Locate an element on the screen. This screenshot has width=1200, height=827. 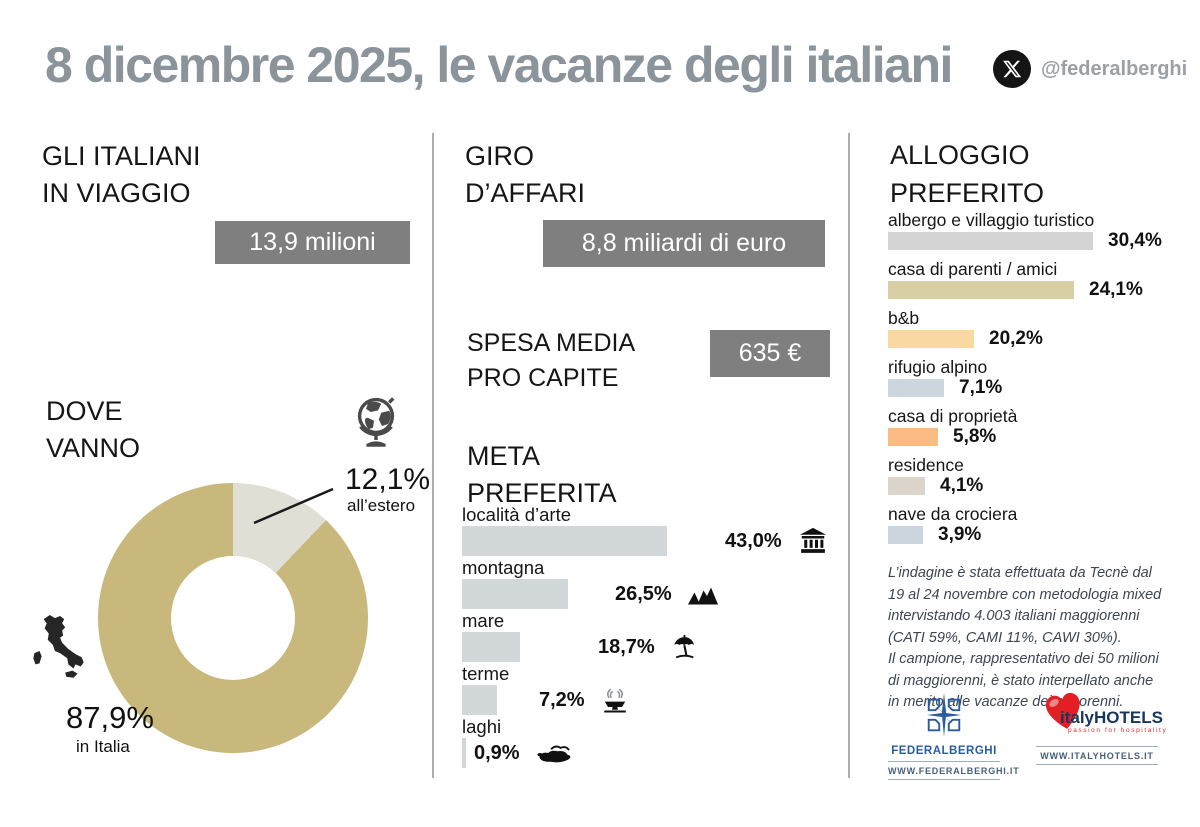
bar-value: 24,1% is located at coordinates (1116, 289).